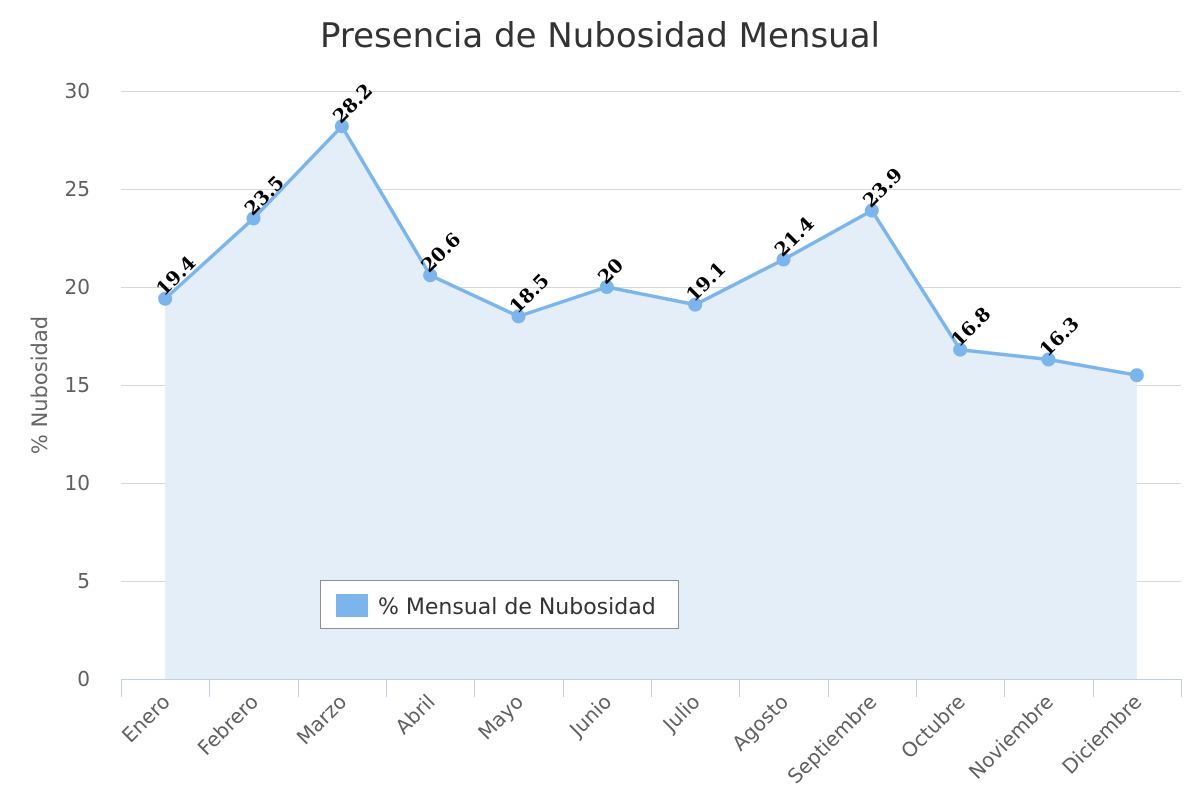 The height and width of the screenshot is (804, 1200). Describe the element at coordinates (77, 385) in the screenshot. I see `y-tick-label: 15` at that location.